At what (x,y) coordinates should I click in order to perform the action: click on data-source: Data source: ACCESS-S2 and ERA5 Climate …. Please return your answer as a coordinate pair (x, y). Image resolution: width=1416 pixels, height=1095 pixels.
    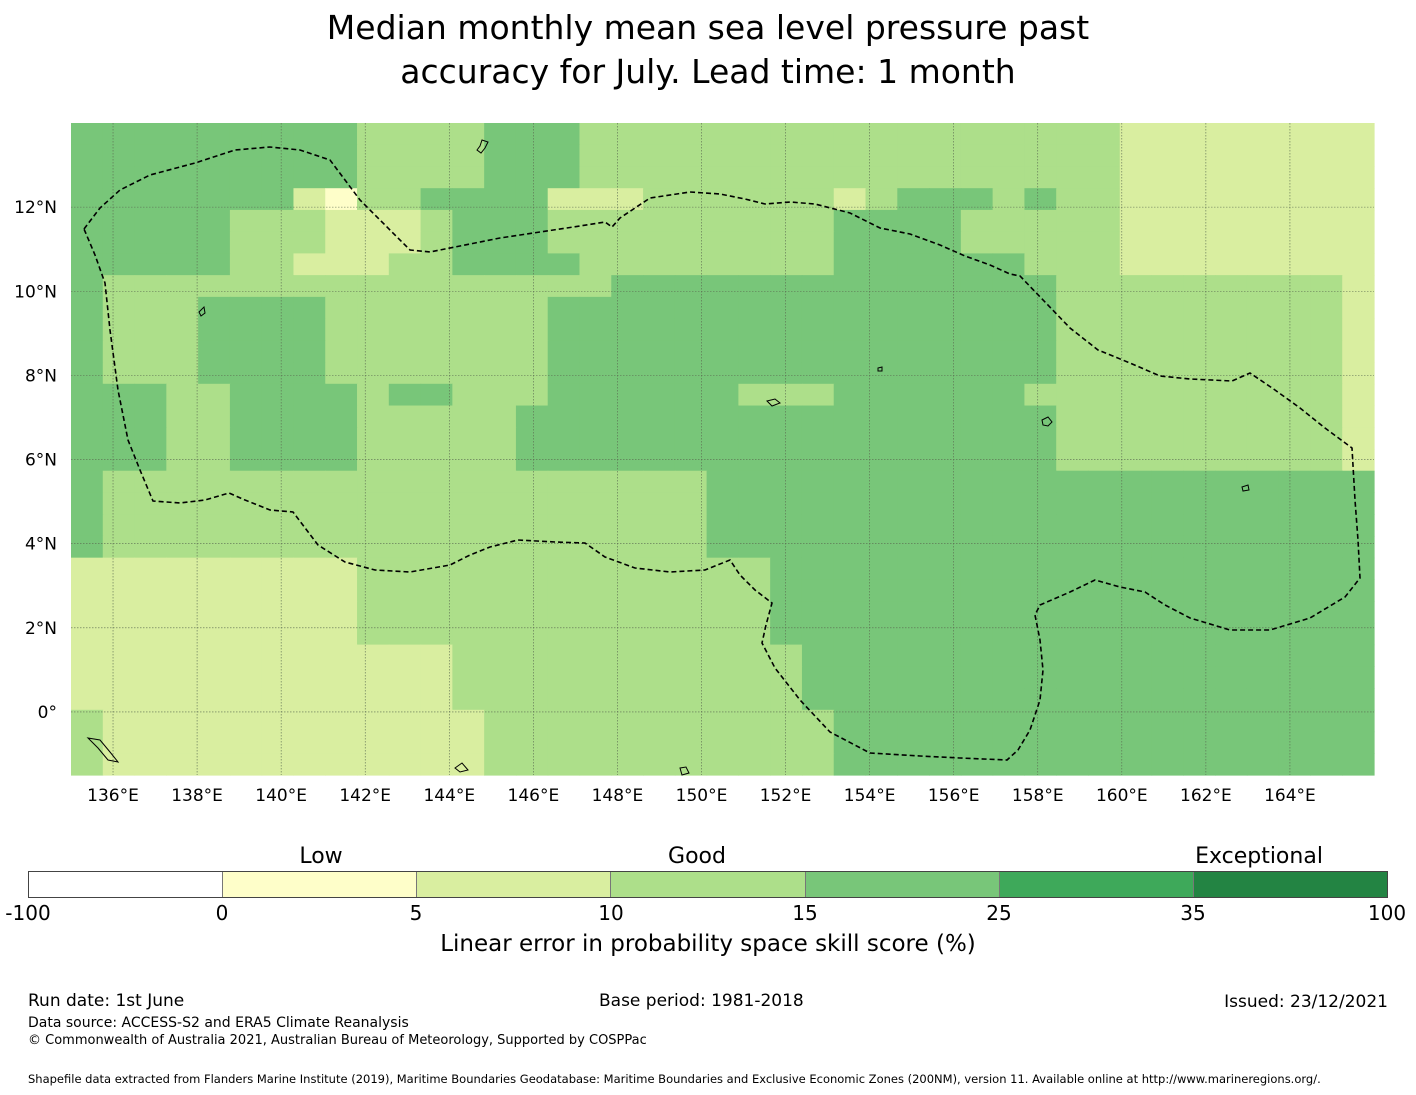
    Looking at the image, I should click on (218, 1023).